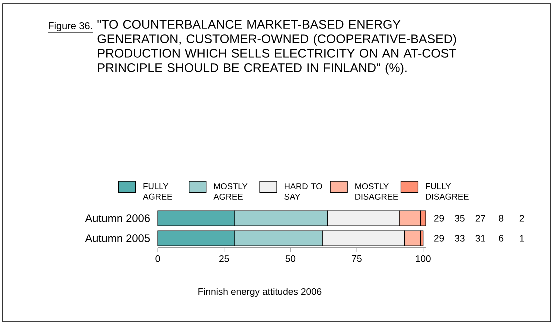 This screenshot has width=555, height=326. Describe the element at coordinates (158, 259) in the screenshot. I see `x-tick-label: 0` at that location.